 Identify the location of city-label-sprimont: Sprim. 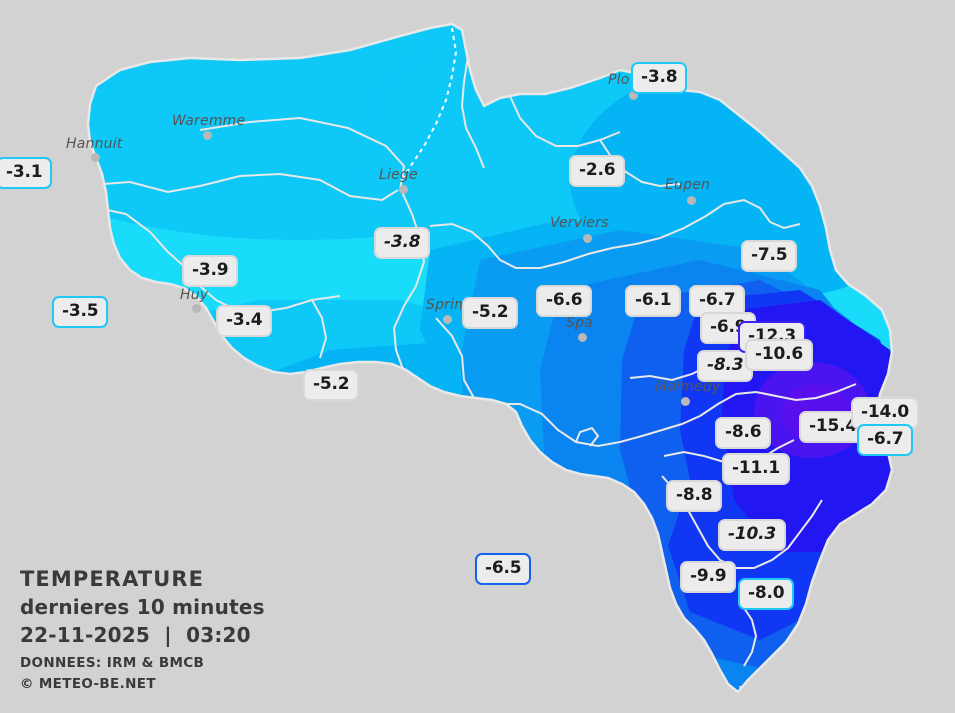
(447, 305).